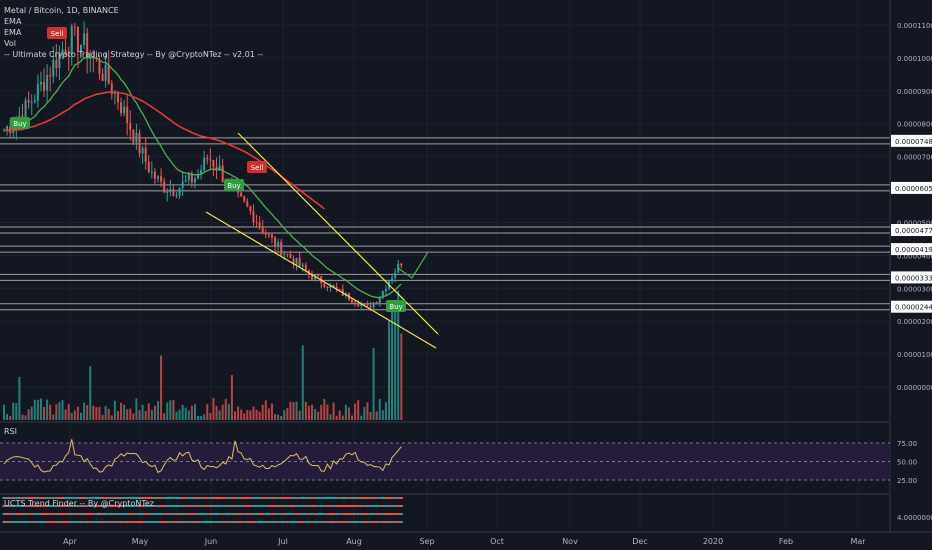  Describe the element at coordinates (13, 32) in the screenshot. I see `ema-slow-label: EMA` at that location.